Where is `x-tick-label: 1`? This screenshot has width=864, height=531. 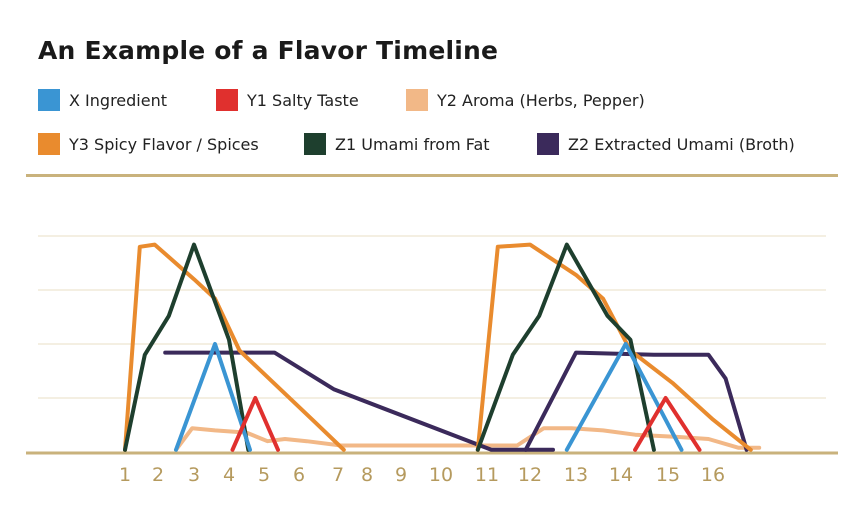 x-tick-label: 1 is located at coordinates (125, 475).